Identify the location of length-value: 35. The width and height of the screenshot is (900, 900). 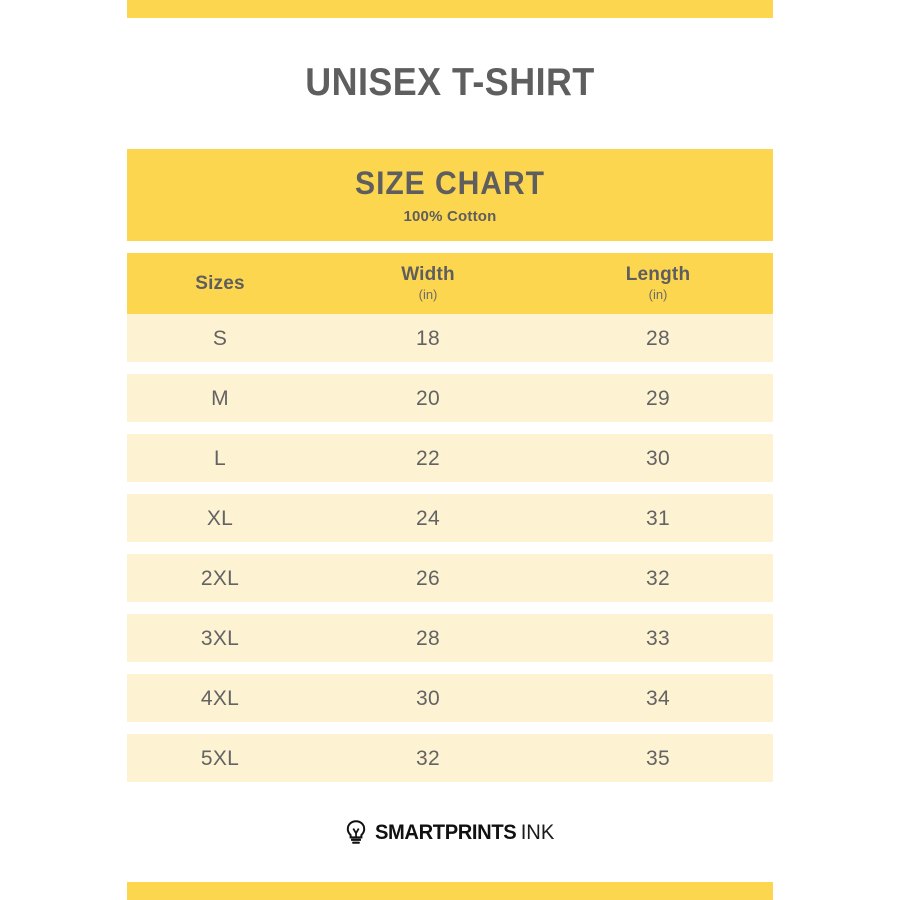
(658, 758).